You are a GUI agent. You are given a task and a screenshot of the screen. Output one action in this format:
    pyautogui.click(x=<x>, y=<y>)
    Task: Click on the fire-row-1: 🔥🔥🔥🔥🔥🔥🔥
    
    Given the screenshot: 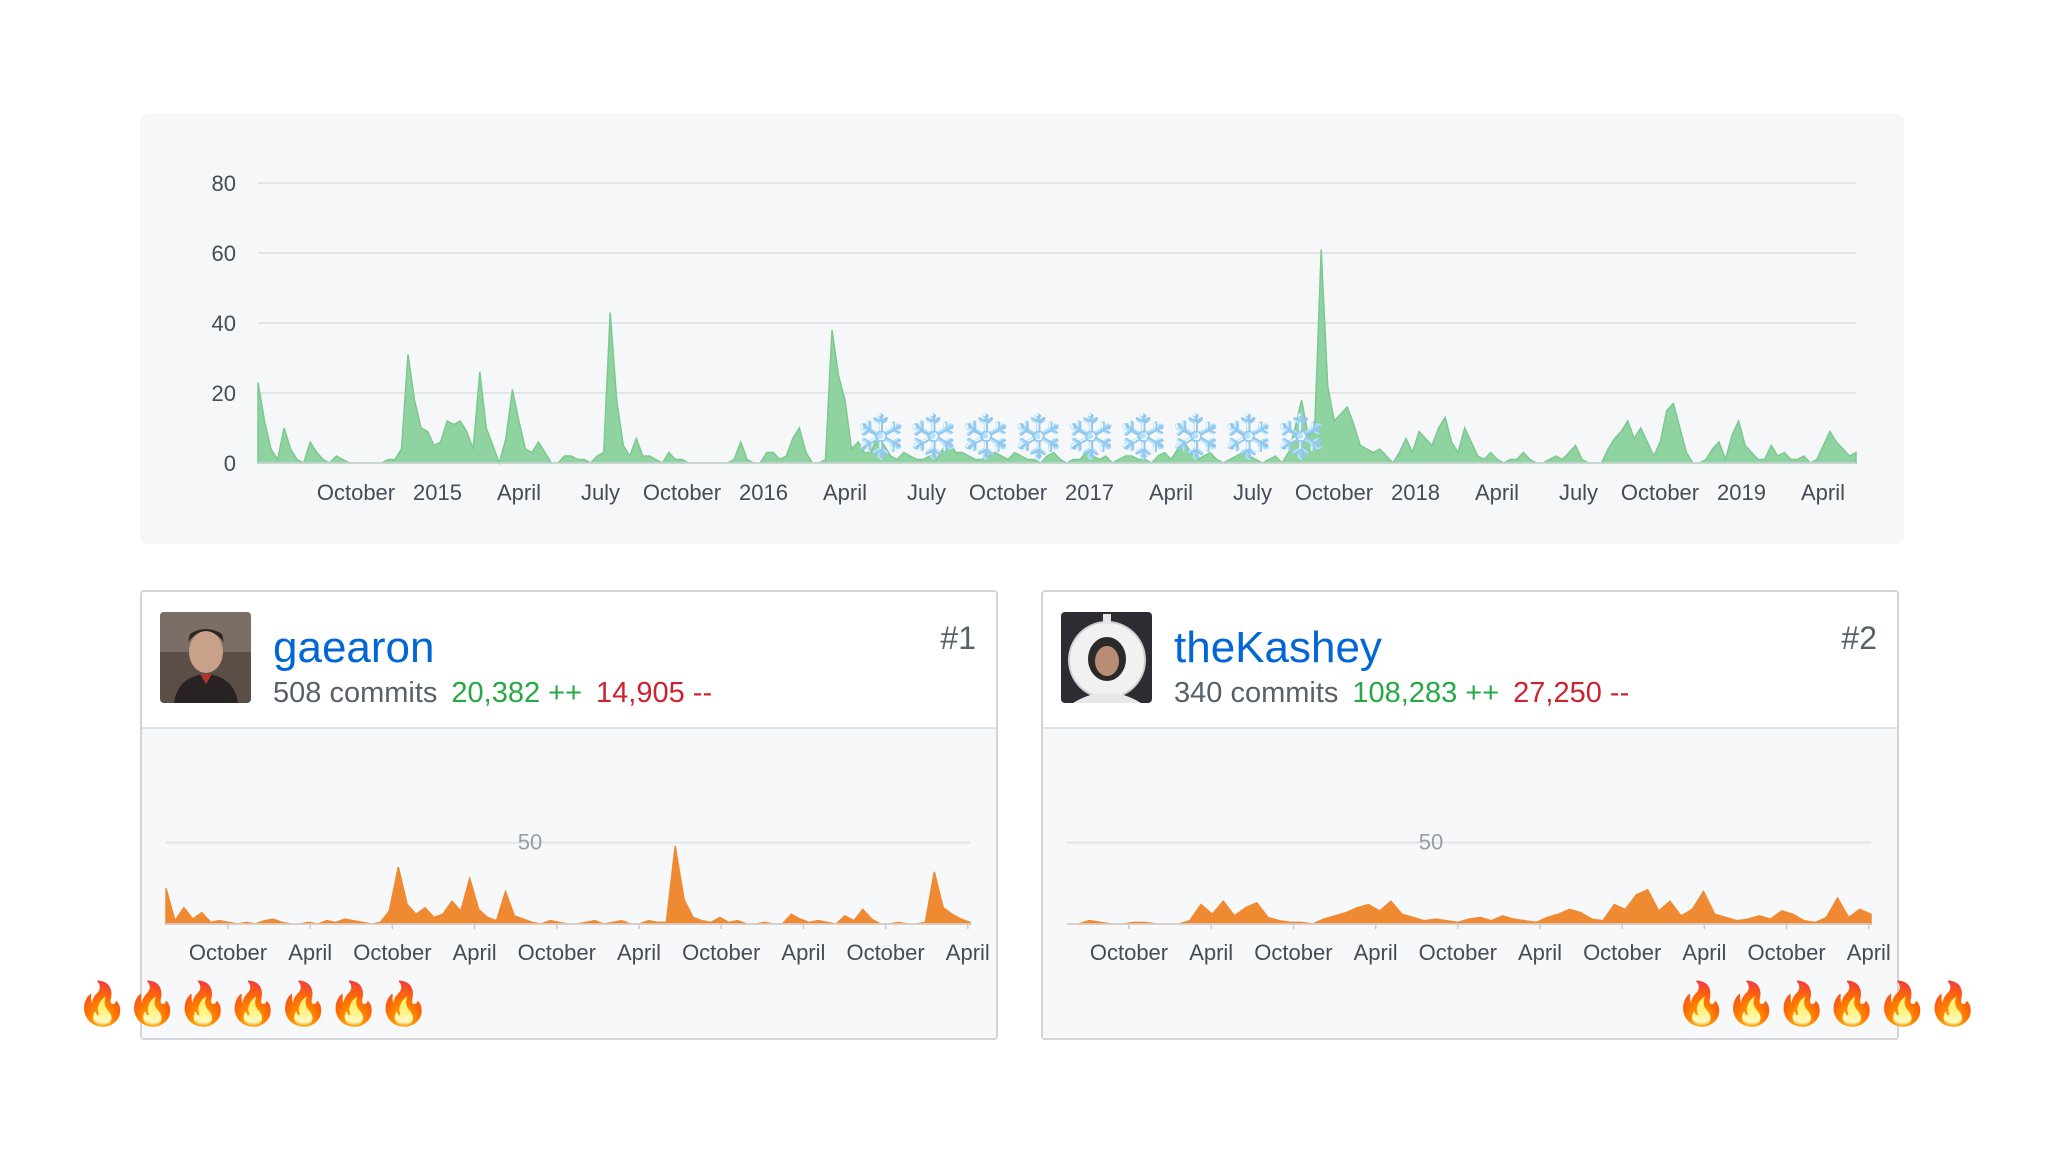 What is the action you would take?
    pyautogui.click(x=253, y=1004)
    